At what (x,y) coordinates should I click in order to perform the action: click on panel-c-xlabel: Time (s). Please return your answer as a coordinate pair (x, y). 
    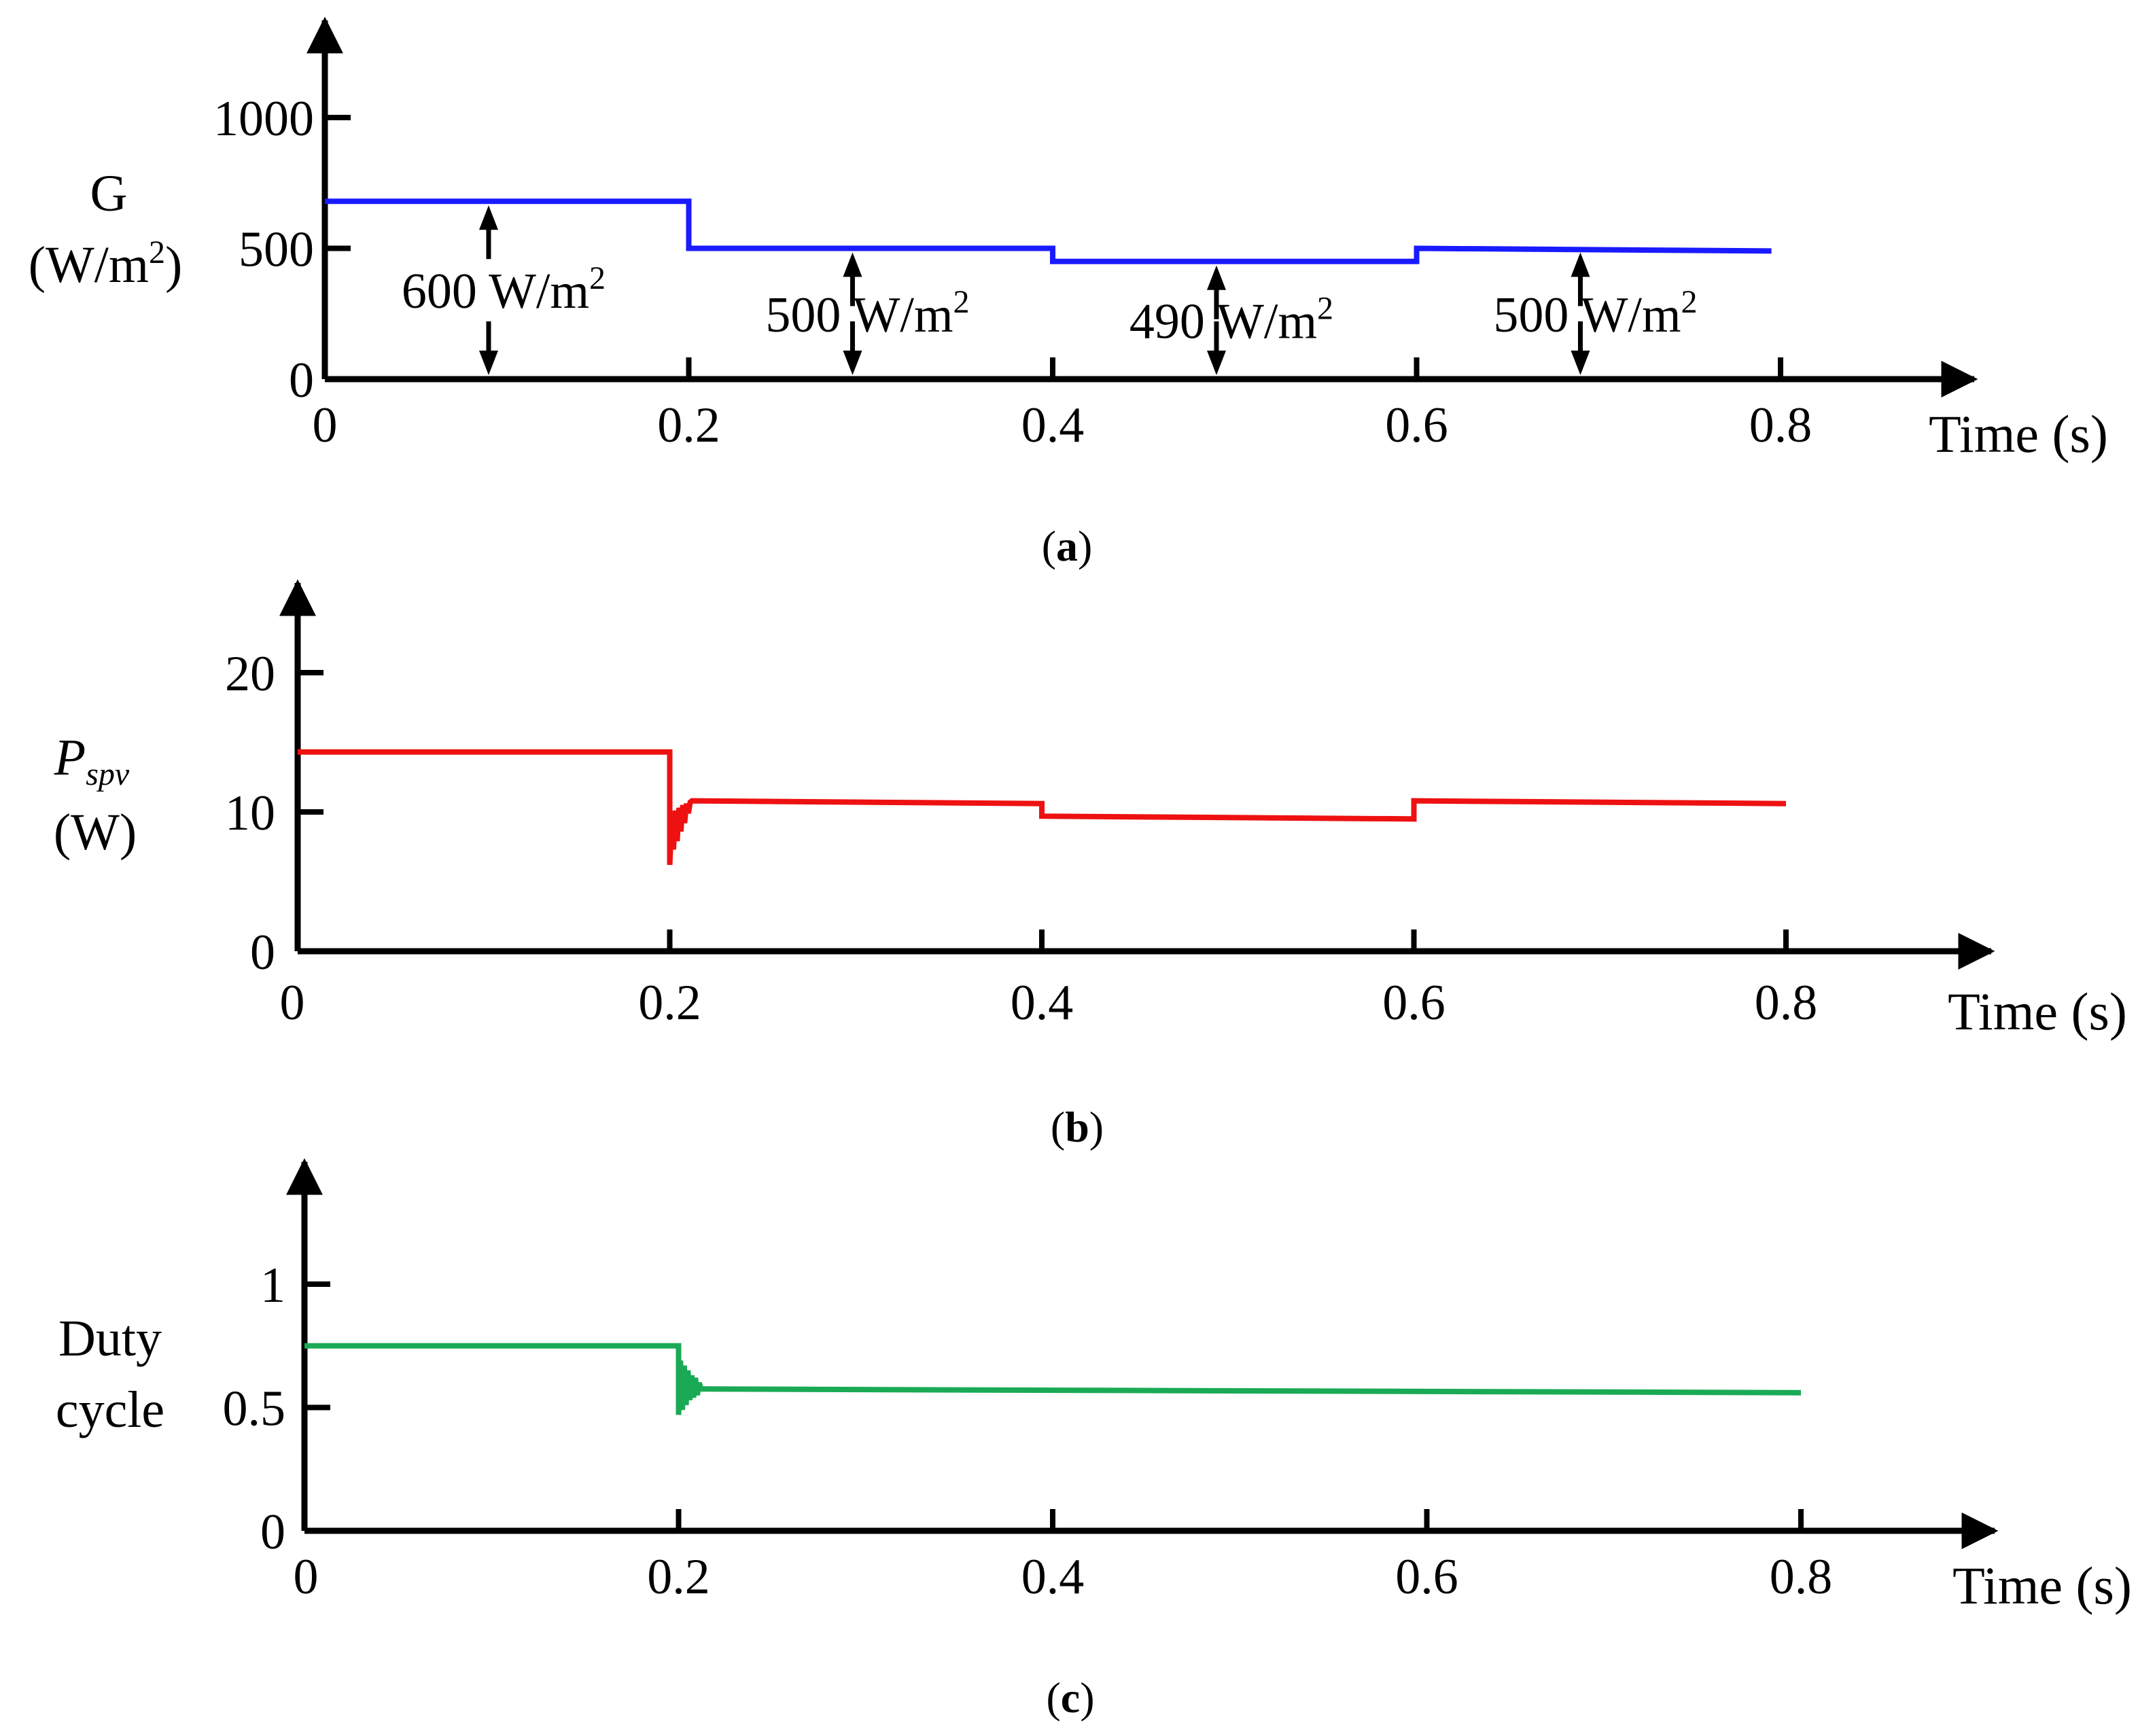
    Looking at the image, I should click on (2042, 1585).